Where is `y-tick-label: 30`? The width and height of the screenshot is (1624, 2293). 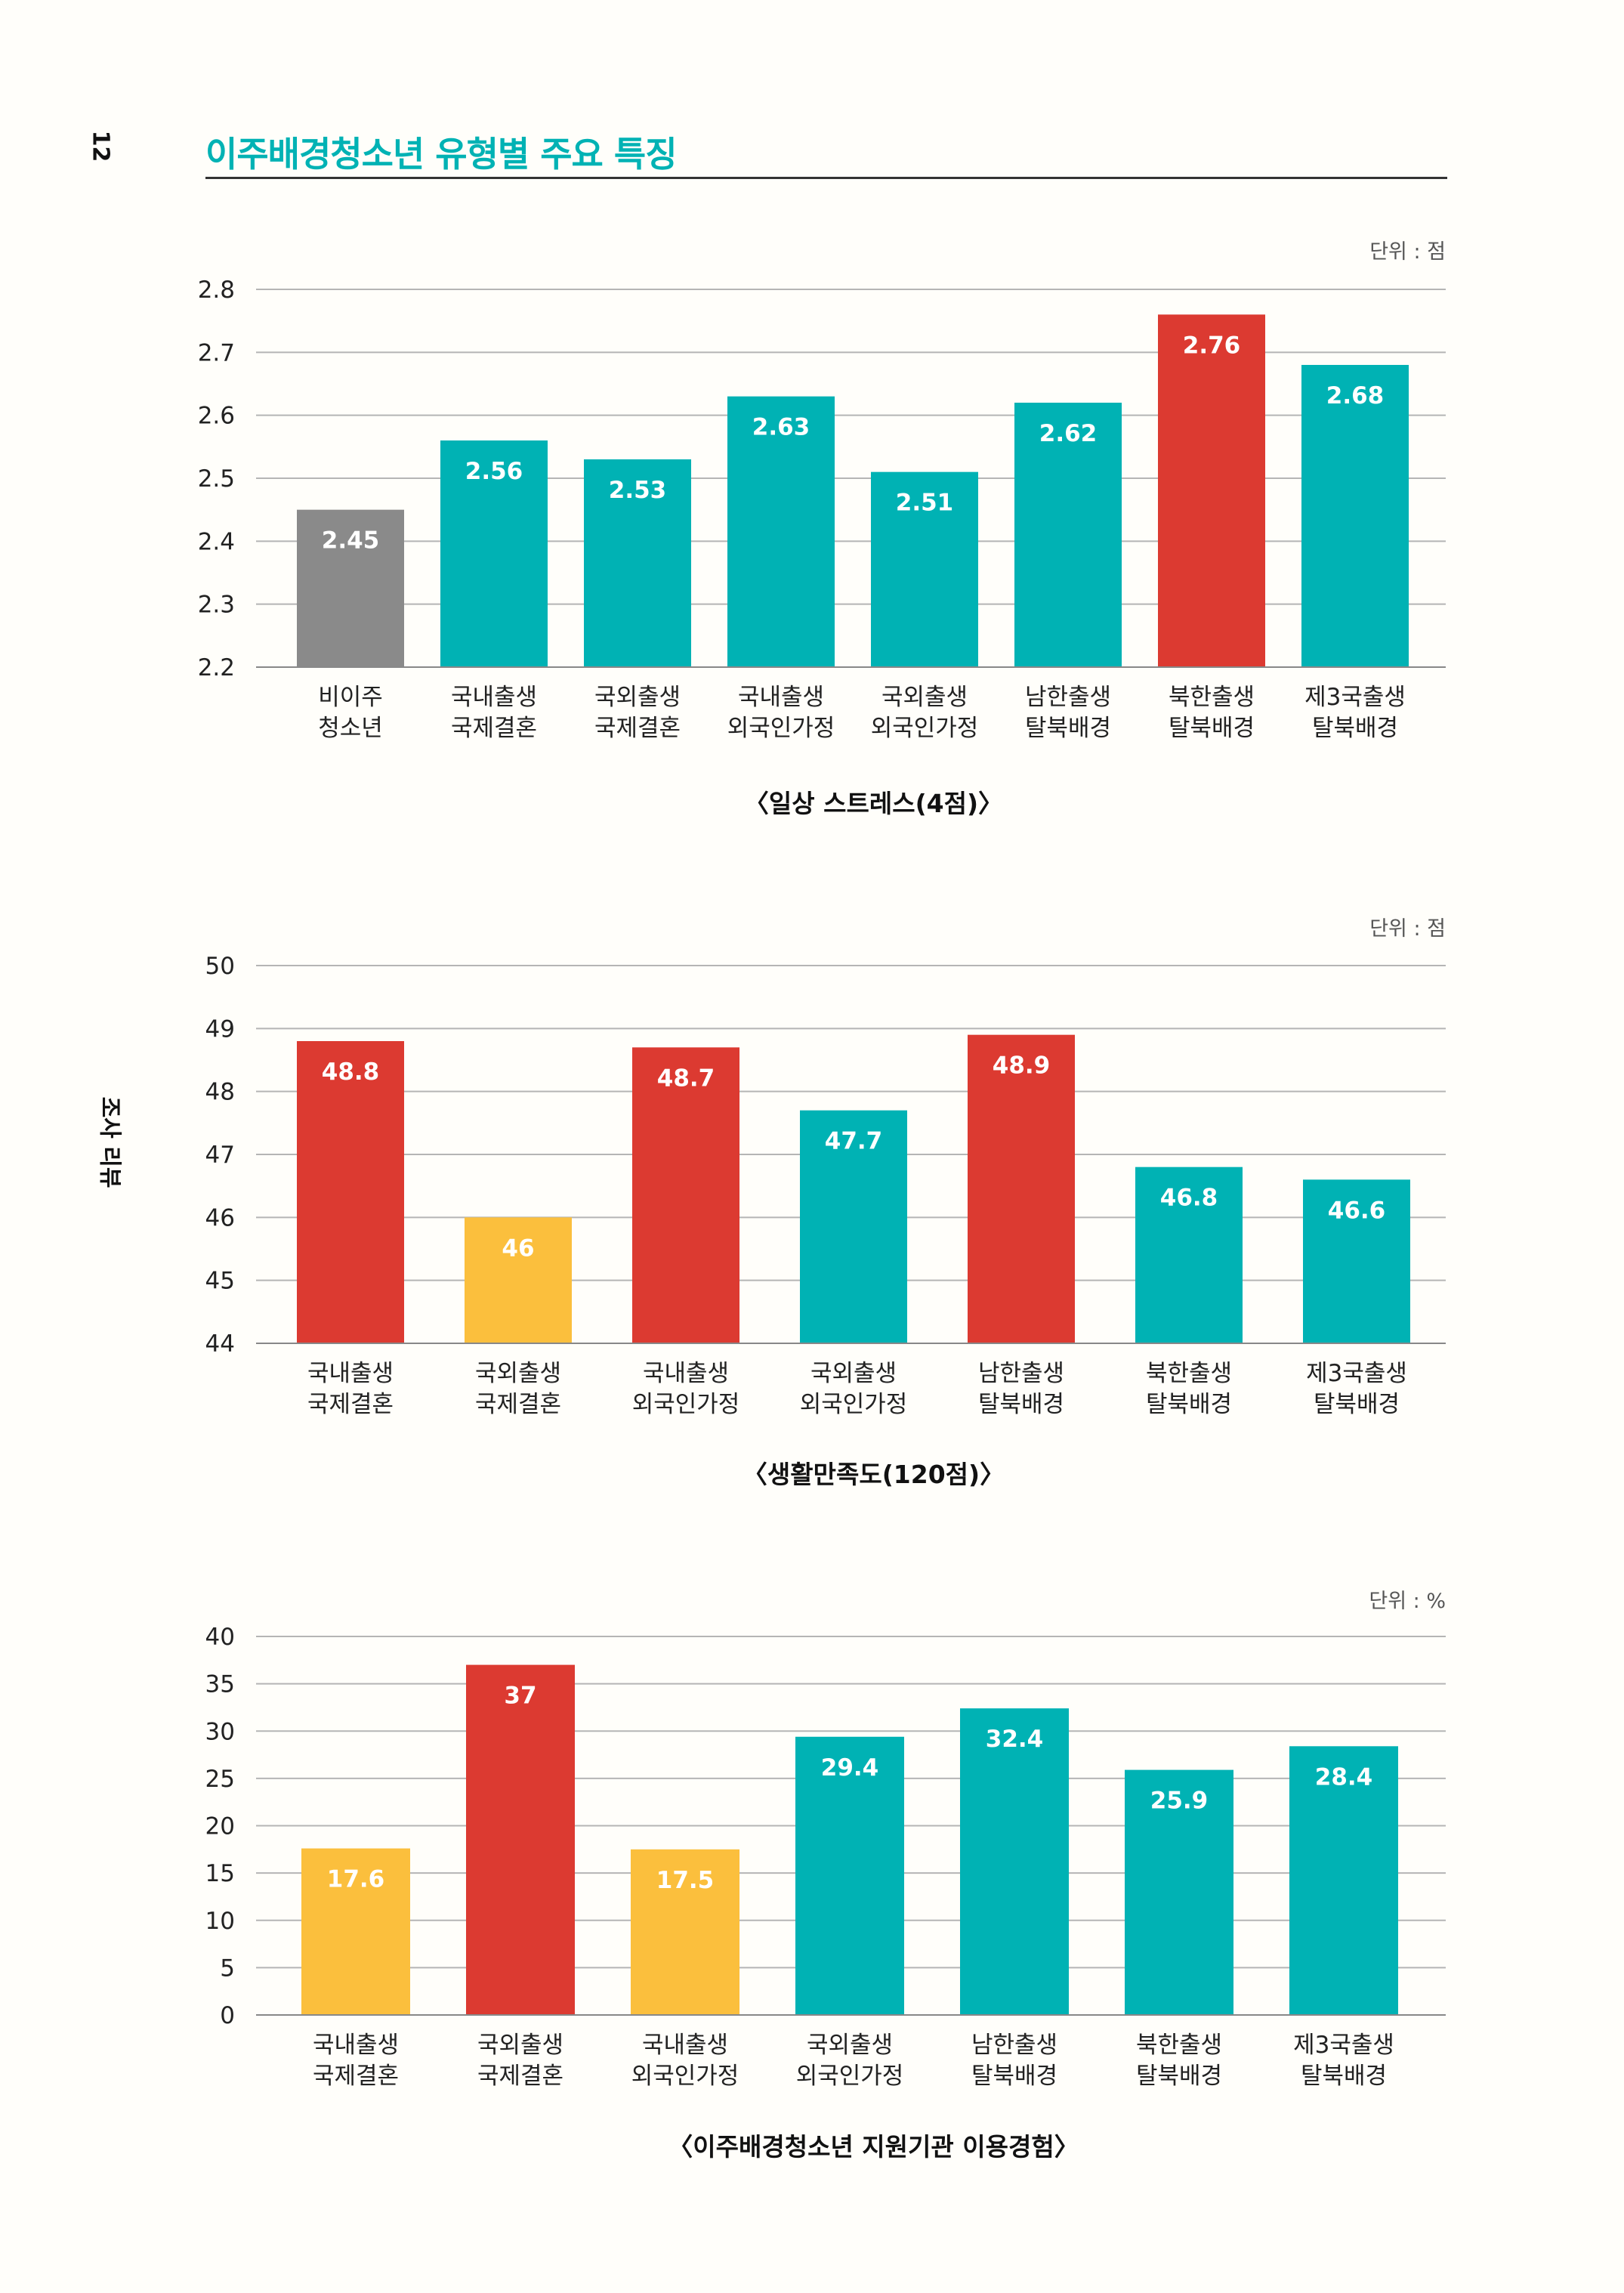 y-tick-label: 30 is located at coordinates (220, 1731).